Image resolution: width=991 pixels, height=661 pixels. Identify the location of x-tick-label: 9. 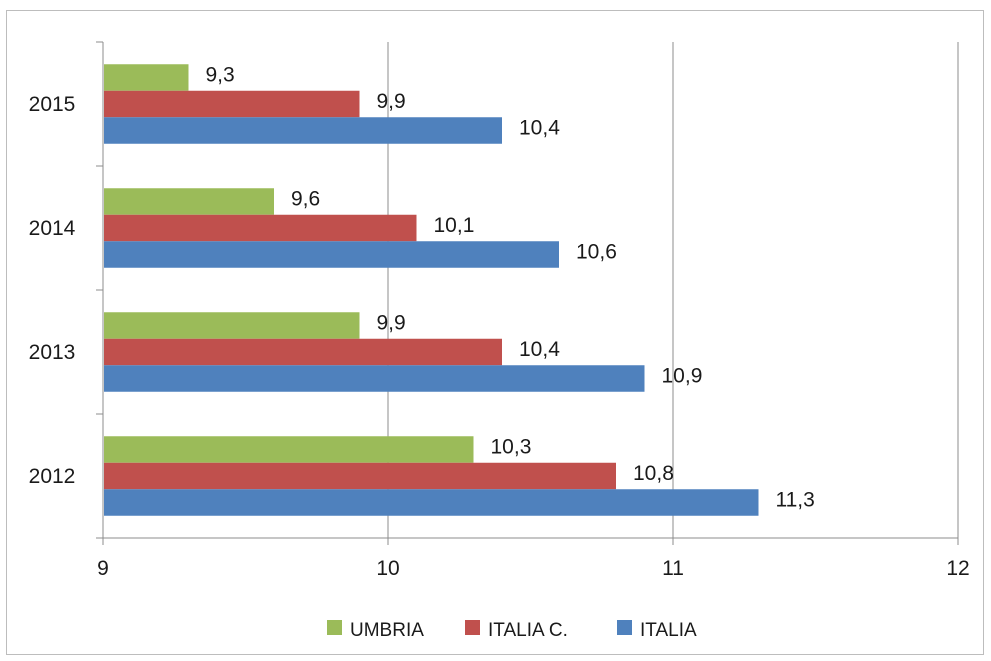
(103, 568).